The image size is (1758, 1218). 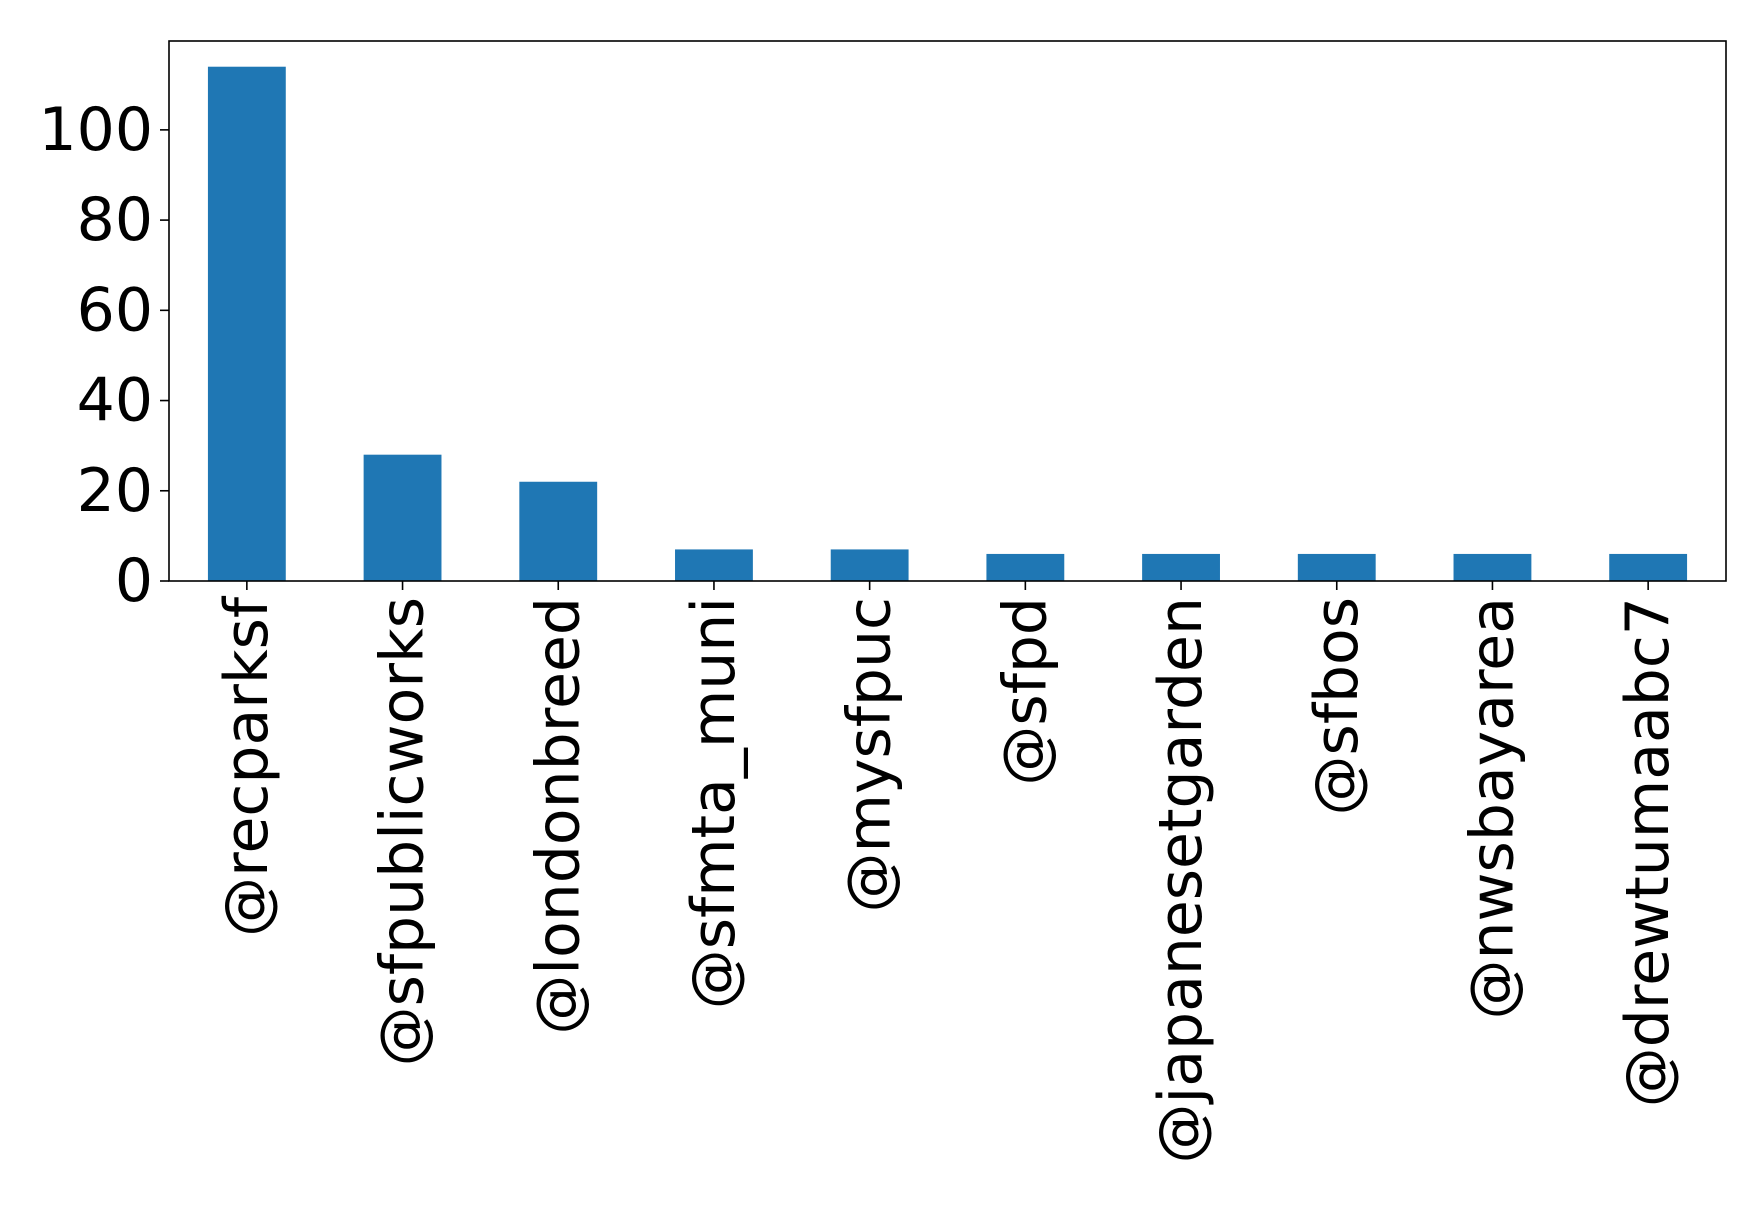 I want to click on y-tick-label-2: 40, so click(x=115, y=401).